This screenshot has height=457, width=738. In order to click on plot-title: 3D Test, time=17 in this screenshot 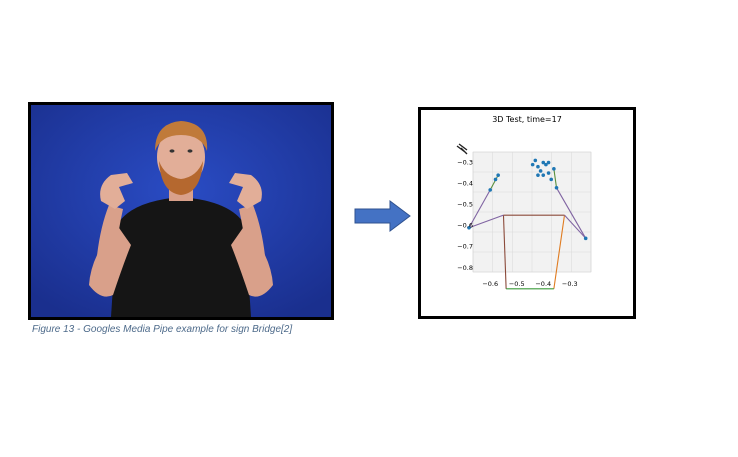, I will do `click(527, 119)`.